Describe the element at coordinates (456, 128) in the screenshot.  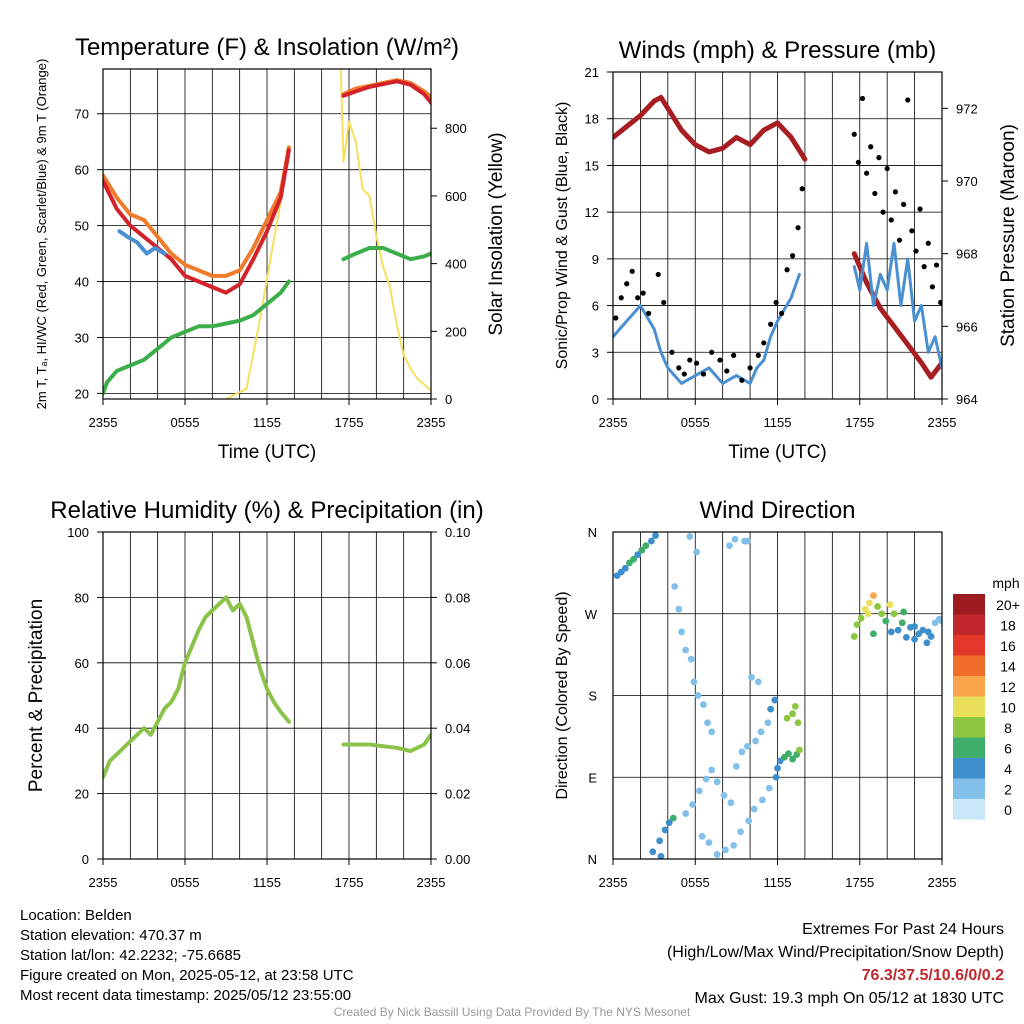
I see `y2-tick-label: 800` at that location.